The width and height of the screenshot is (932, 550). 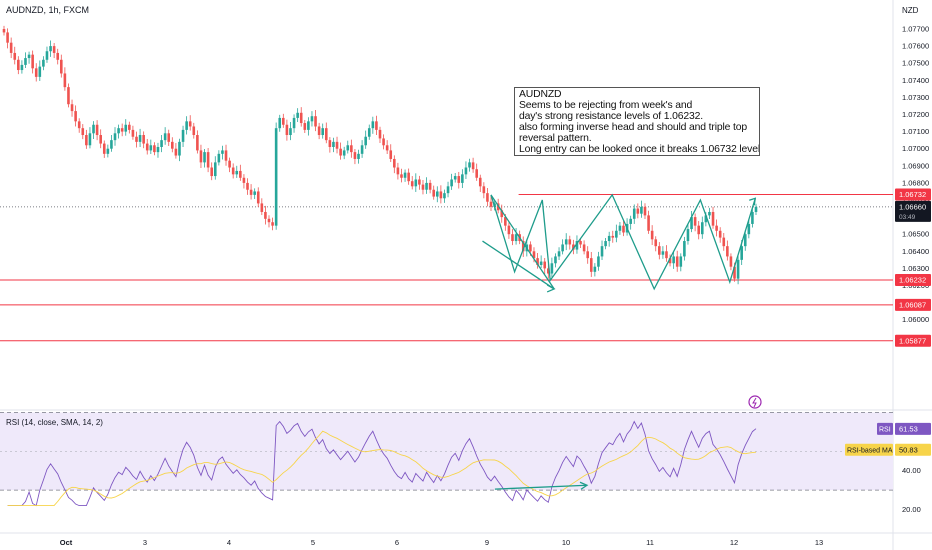 I want to click on rsi-value-tag, so click(x=913, y=428).